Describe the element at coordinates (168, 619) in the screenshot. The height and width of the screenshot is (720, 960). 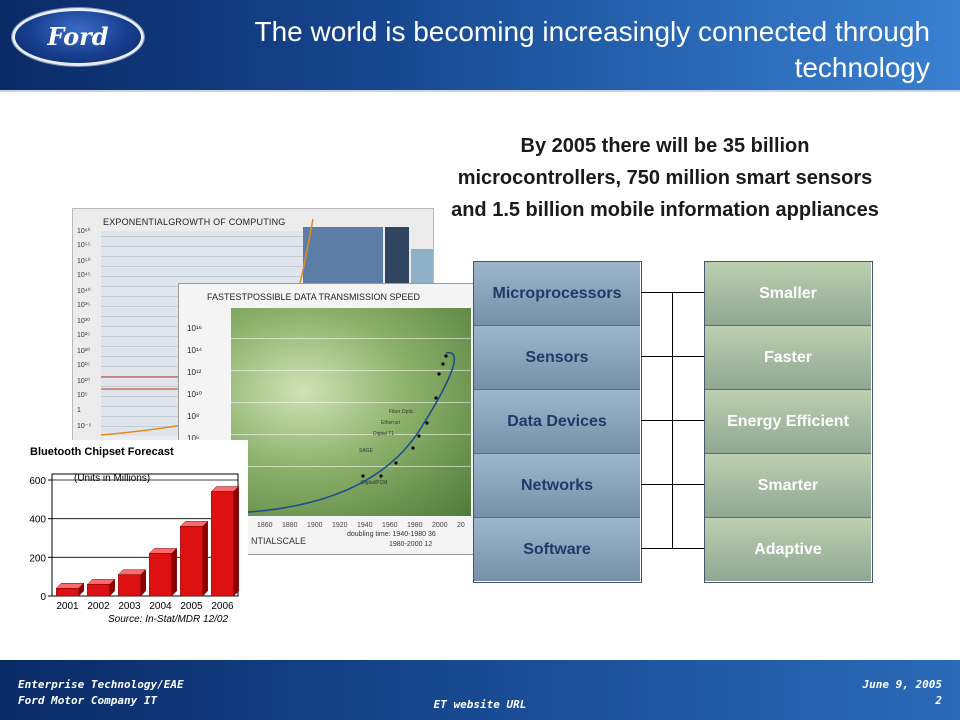
I see `chart-source: Source: In-Stat/MDR 12/02` at that location.